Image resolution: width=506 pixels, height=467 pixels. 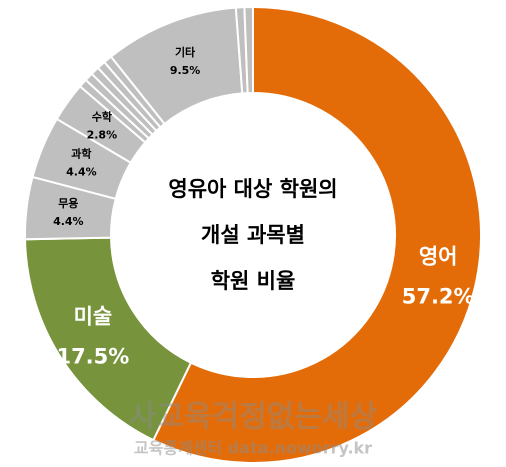 I want to click on chart-title: 학원 비율, so click(x=253, y=281).